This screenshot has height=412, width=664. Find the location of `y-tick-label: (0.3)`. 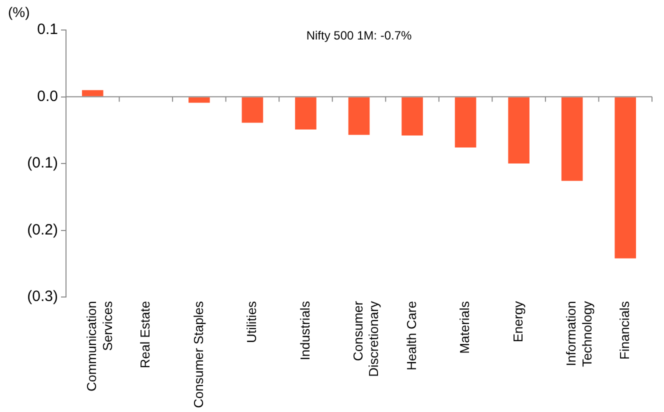

y-tick-label: (0.3) is located at coordinates (42, 297).